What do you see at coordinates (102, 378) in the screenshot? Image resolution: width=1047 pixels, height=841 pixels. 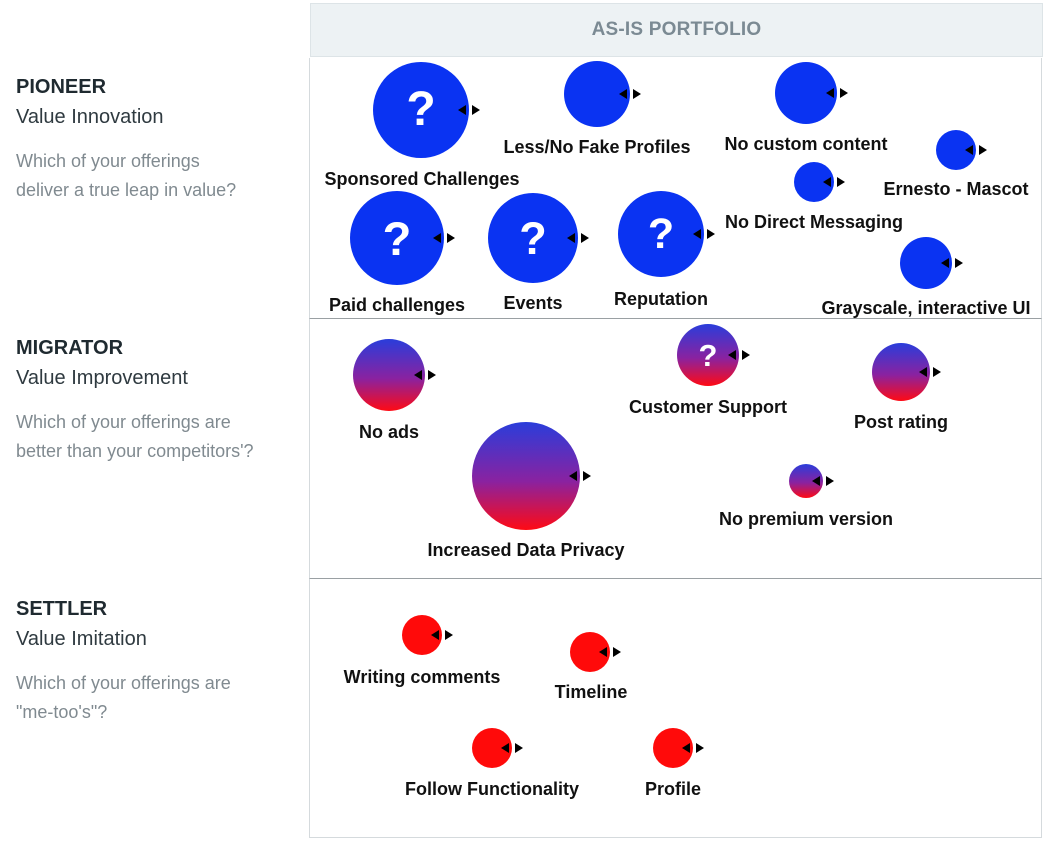 I see `section-subtitle: Value Improvement` at bounding box center [102, 378].